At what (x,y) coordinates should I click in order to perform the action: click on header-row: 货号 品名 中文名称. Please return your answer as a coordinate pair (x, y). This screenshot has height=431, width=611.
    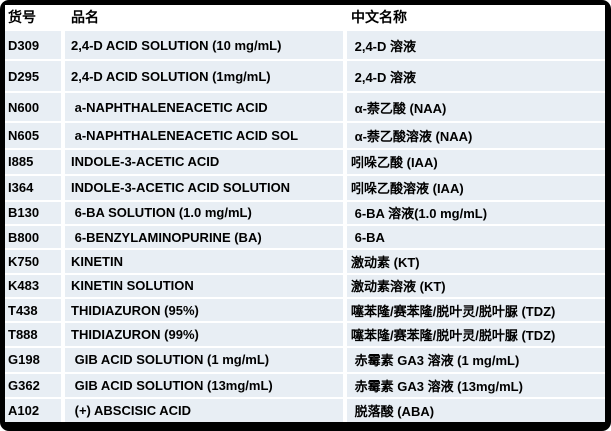
    Looking at the image, I should click on (305, 17).